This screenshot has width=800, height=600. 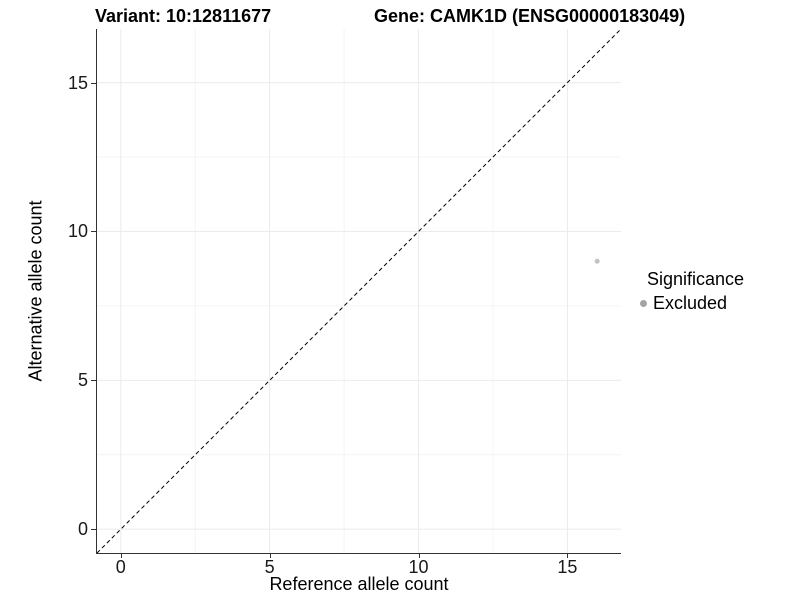 I want to click on gene-title: Gene: CAMK1D (ENSG00000183049), so click(x=530, y=16).